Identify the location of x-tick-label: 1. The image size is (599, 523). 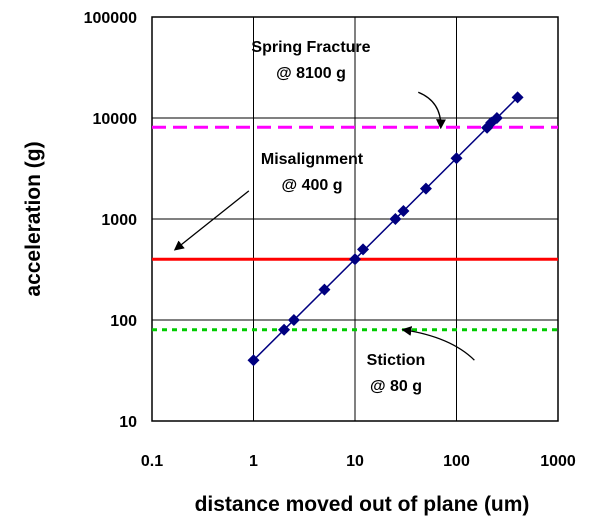
(253, 461).